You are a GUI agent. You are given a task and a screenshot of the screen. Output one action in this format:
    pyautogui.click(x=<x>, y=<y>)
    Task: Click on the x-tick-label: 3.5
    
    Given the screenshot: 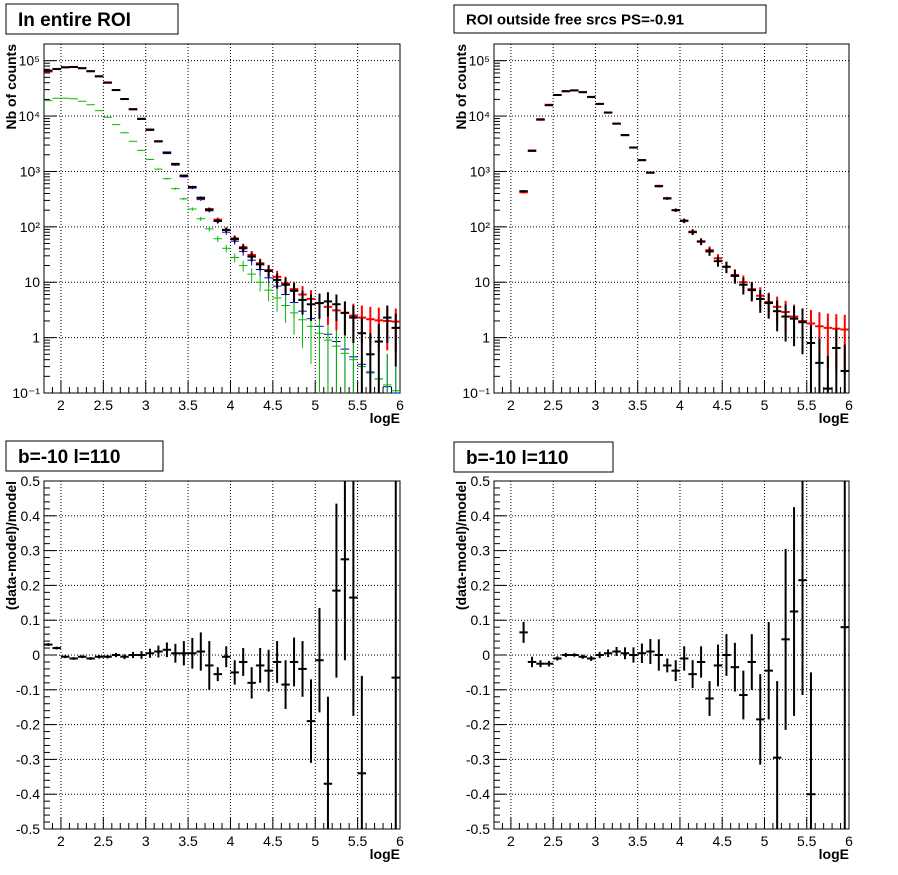 What is the action you would take?
    pyautogui.click(x=638, y=405)
    